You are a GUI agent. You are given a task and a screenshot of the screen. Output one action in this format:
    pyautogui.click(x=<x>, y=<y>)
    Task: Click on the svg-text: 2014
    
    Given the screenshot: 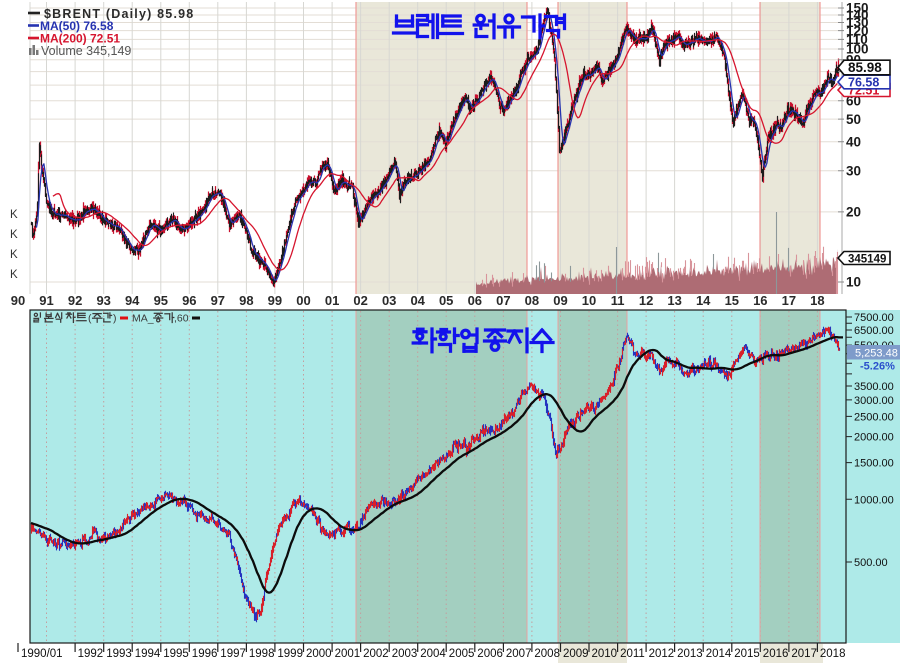 What is the action you would take?
    pyautogui.click(x=719, y=654)
    